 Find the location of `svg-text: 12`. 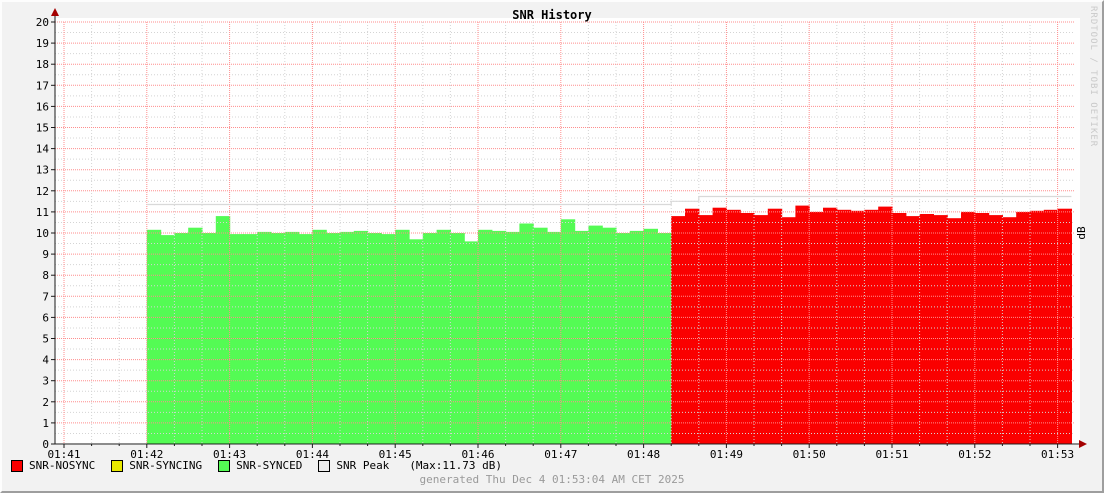

svg-text: 12 is located at coordinates (42, 191).